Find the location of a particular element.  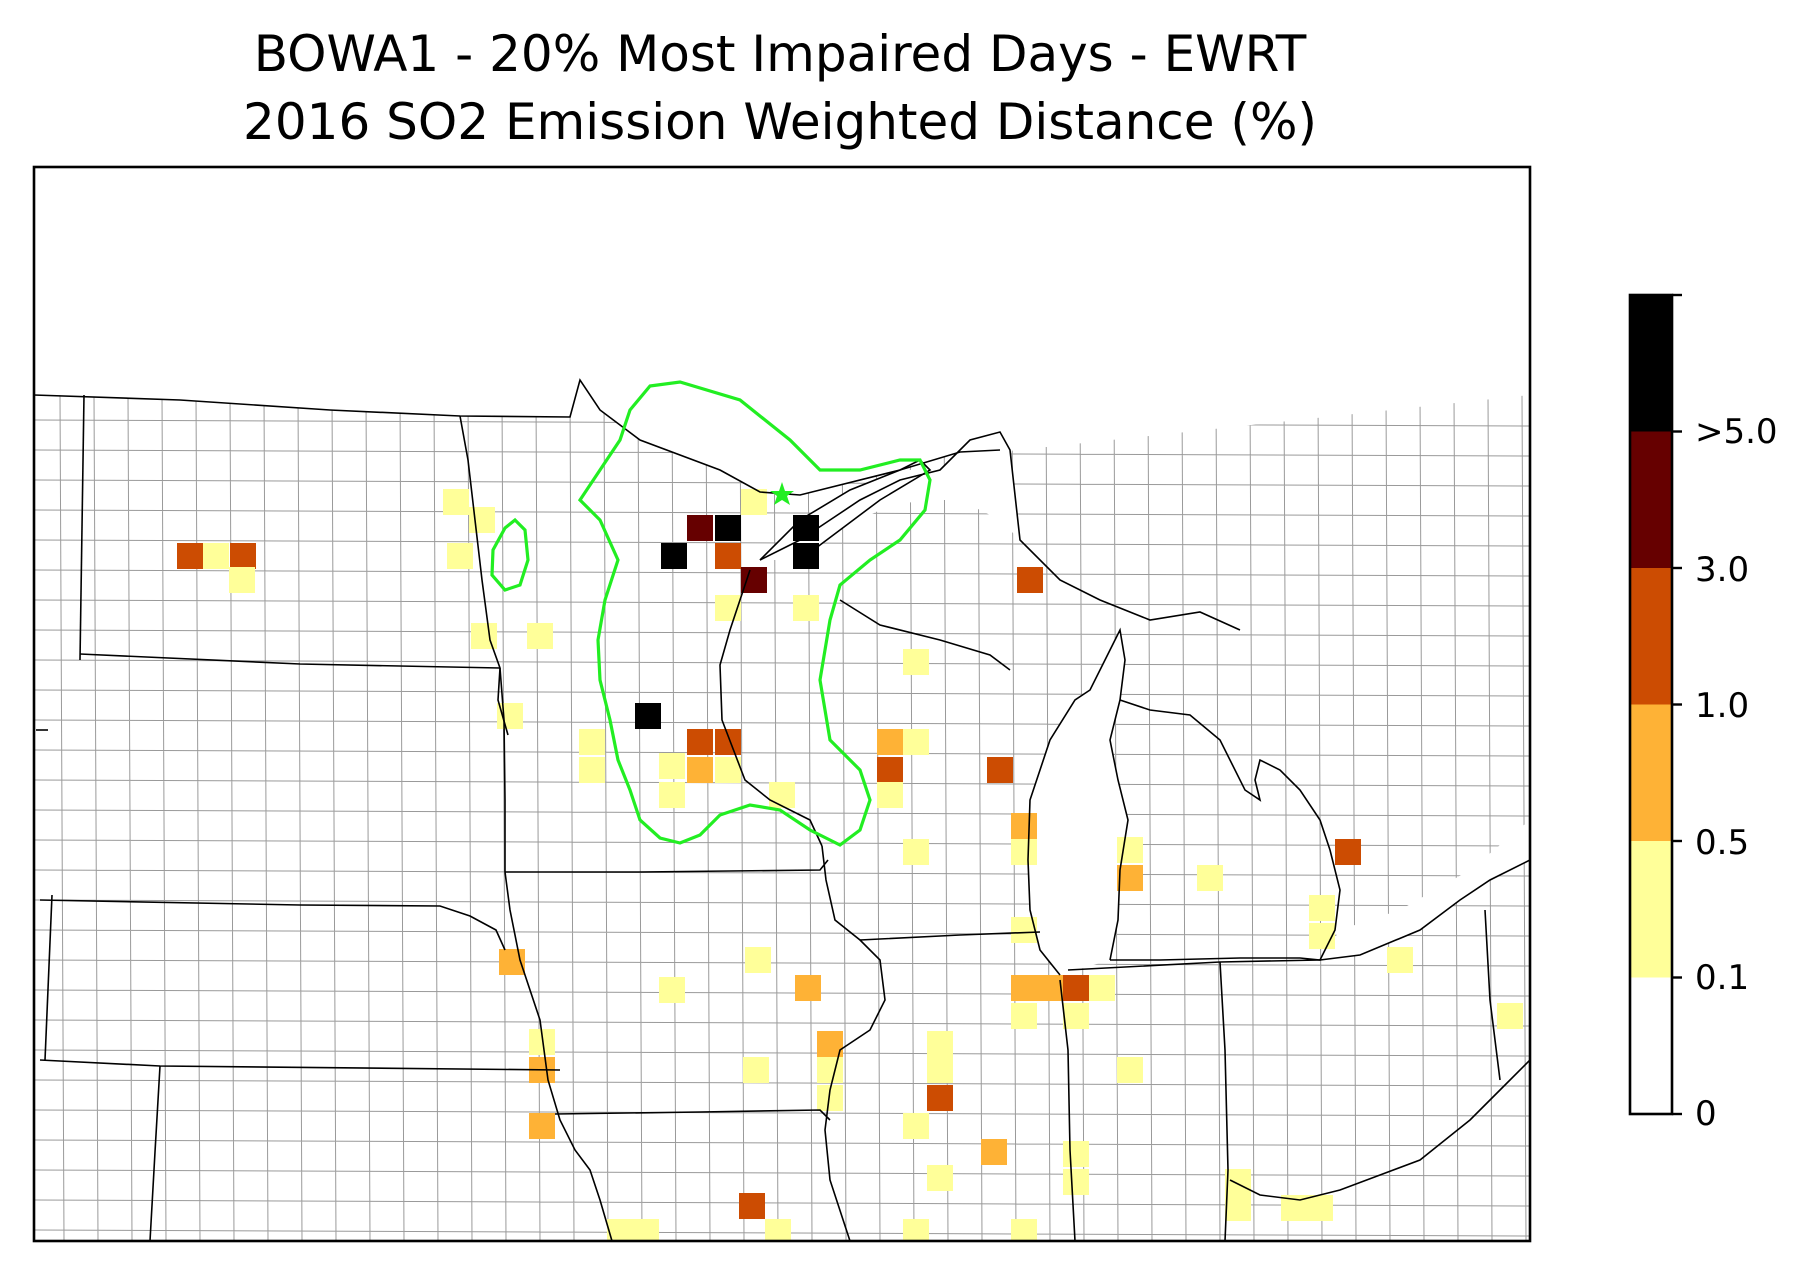

contour-outer is located at coordinates (754, 613).